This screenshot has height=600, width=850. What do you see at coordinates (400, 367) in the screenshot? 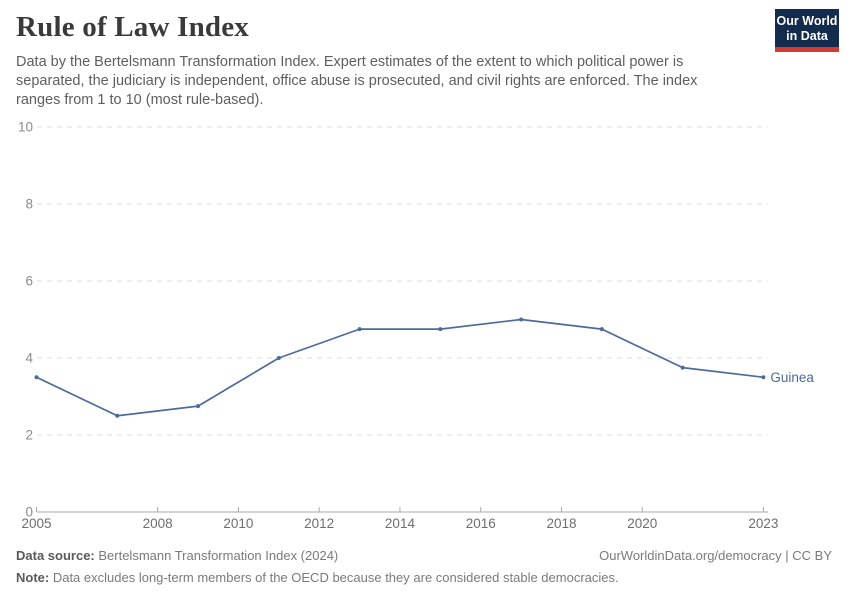
I see `series-line-guinea` at bounding box center [400, 367].